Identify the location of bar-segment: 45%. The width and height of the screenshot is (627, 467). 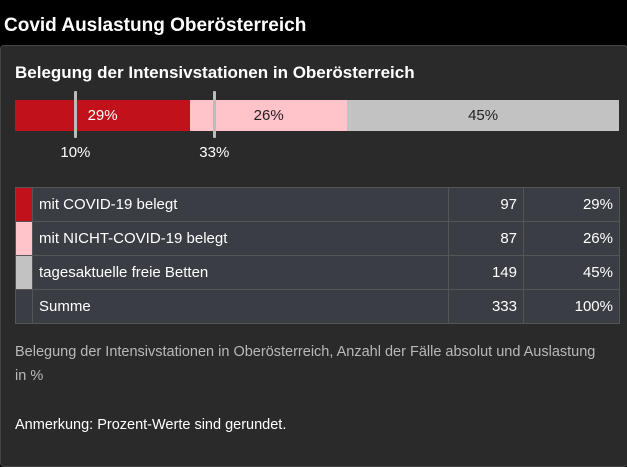
(483, 115).